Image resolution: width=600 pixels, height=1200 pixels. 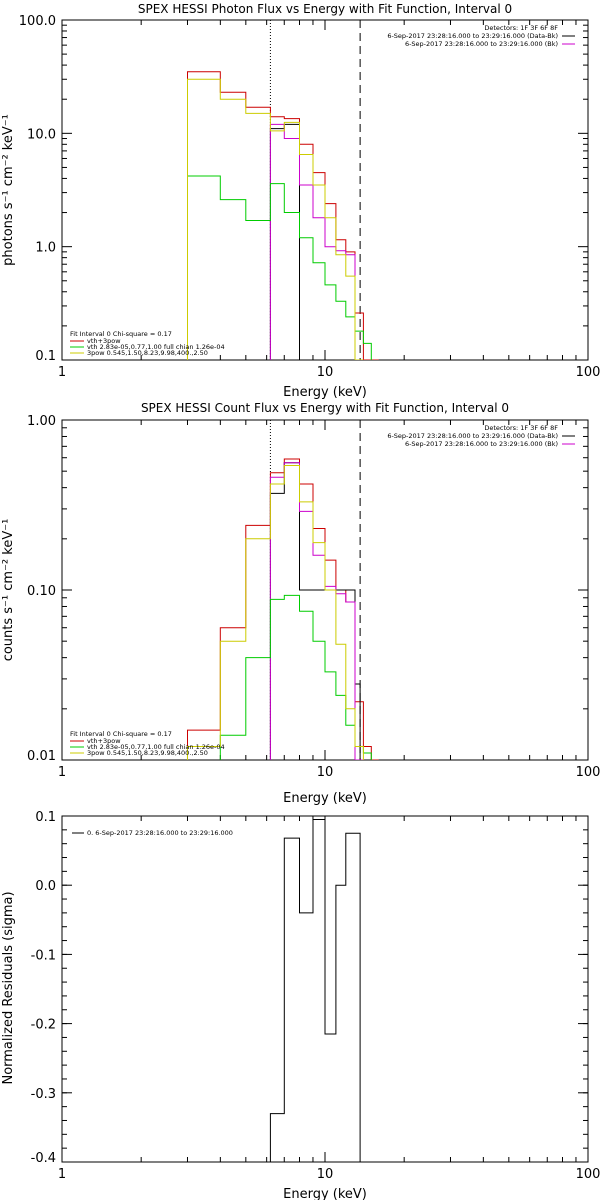 I want to click on photon-y-tick-label: 1.0, so click(x=45, y=248).